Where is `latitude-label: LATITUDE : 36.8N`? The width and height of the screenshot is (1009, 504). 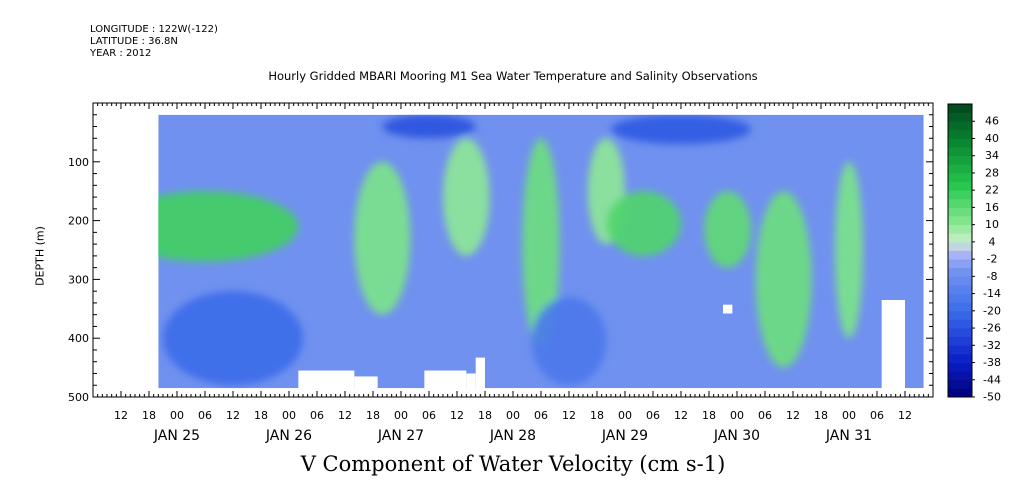
latitude-label: LATITUDE : 36.8N is located at coordinates (134, 41).